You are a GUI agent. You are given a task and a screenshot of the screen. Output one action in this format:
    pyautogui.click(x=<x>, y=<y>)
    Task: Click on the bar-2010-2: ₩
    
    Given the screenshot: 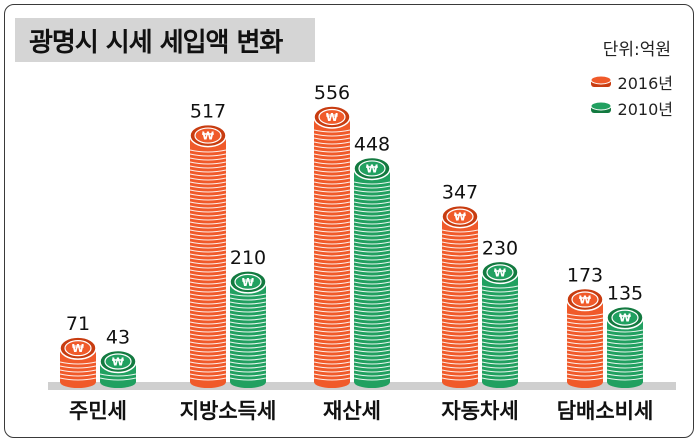 What is the action you would take?
    pyautogui.click(x=372, y=272)
    